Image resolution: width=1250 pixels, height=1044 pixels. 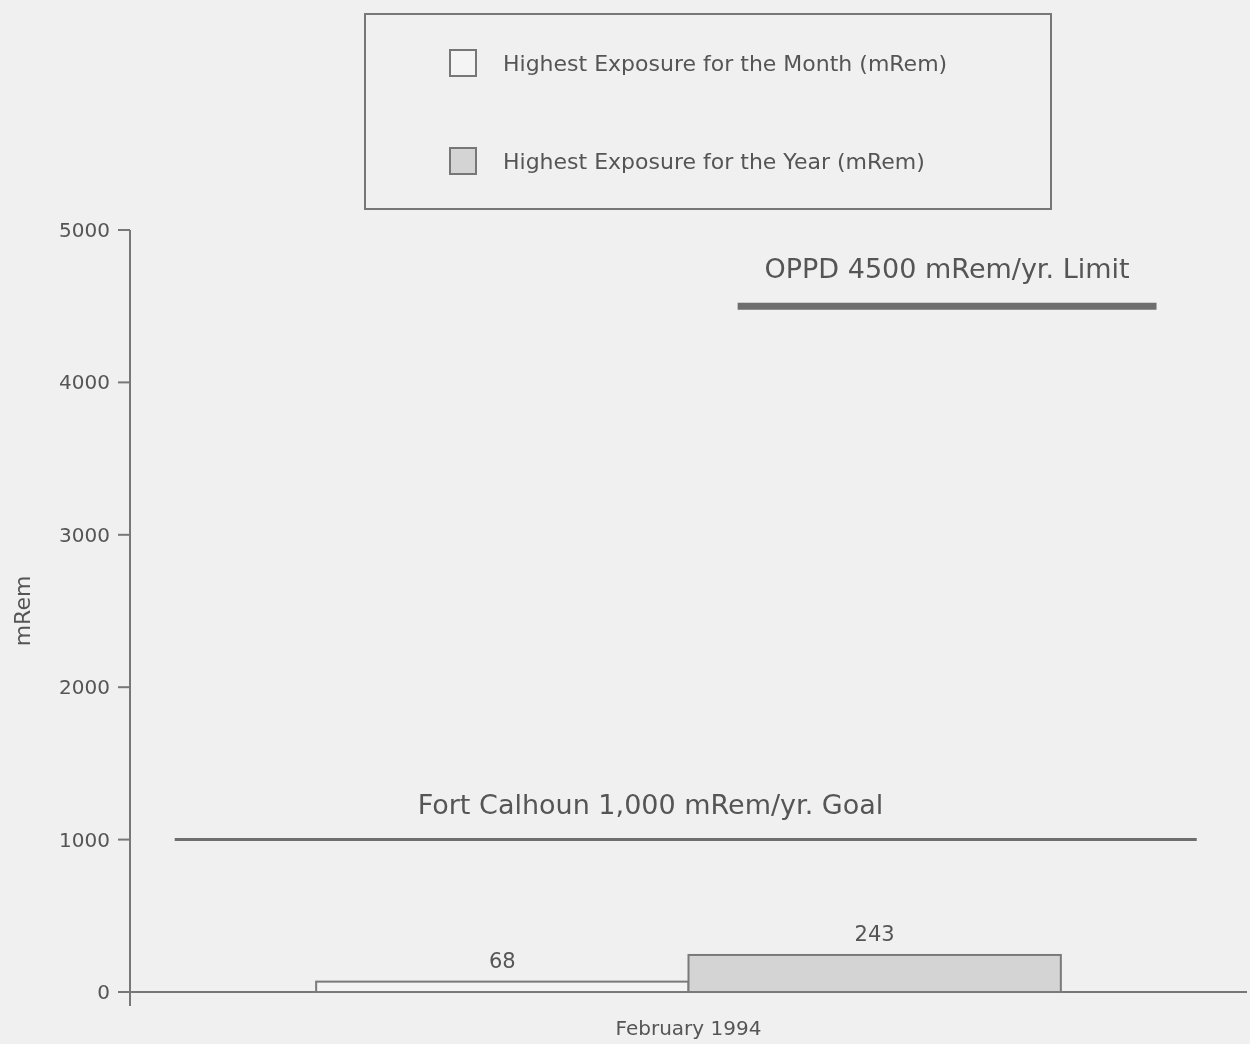 I want to click on y-tick-label: 5000, so click(x=84, y=230).